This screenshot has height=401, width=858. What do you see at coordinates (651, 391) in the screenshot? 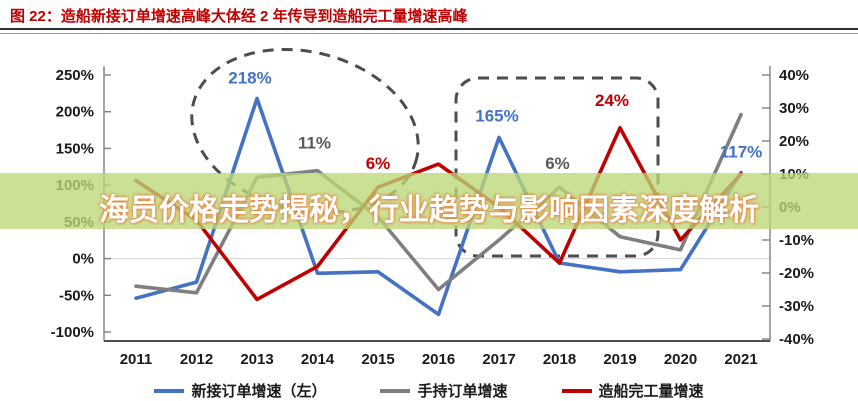
I see `legend-label-completions: 造船完工量增速` at bounding box center [651, 391].